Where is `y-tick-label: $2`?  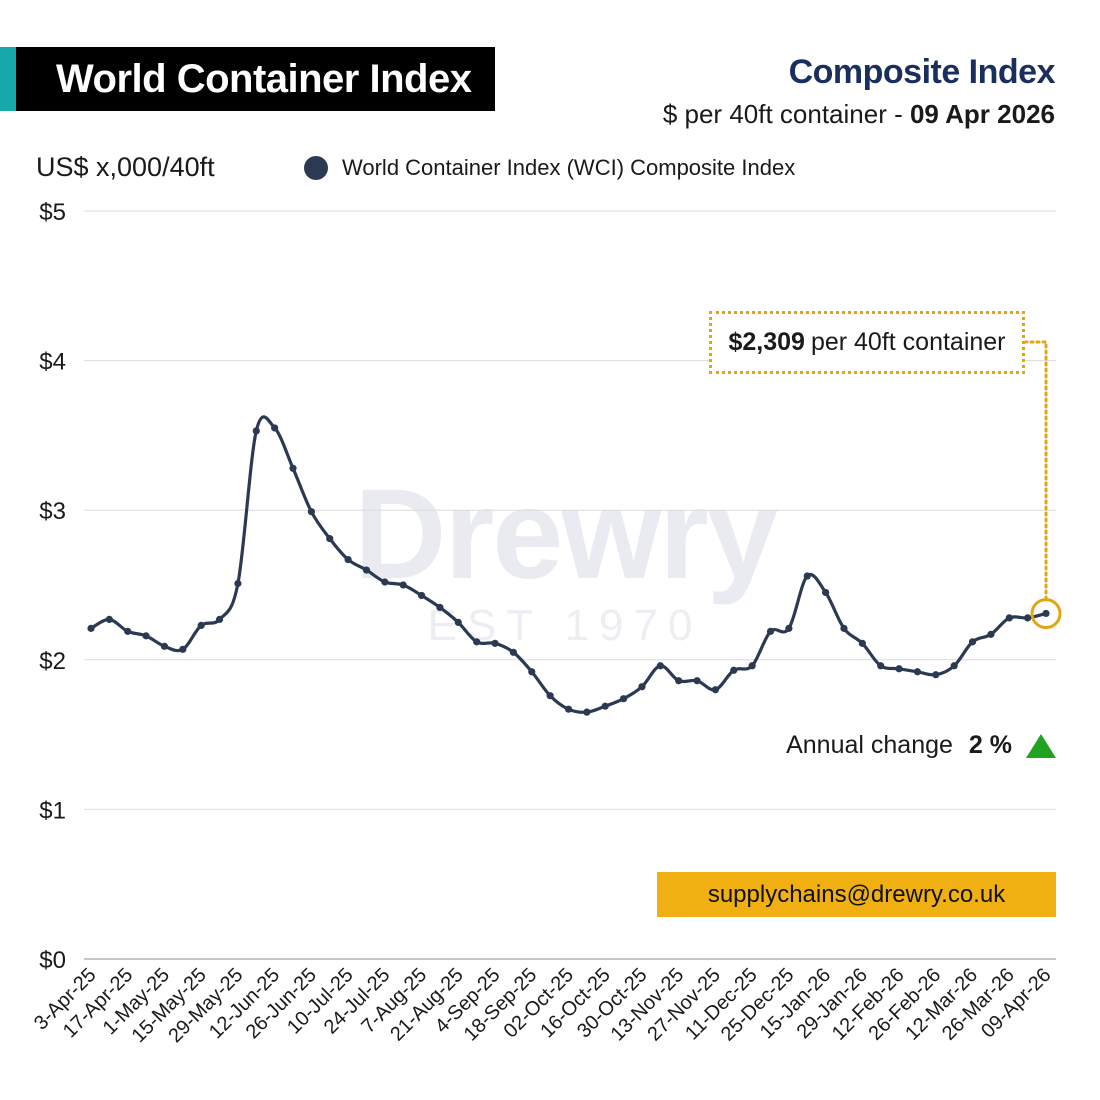 y-tick-label: $2 is located at coordinates (52, 661).